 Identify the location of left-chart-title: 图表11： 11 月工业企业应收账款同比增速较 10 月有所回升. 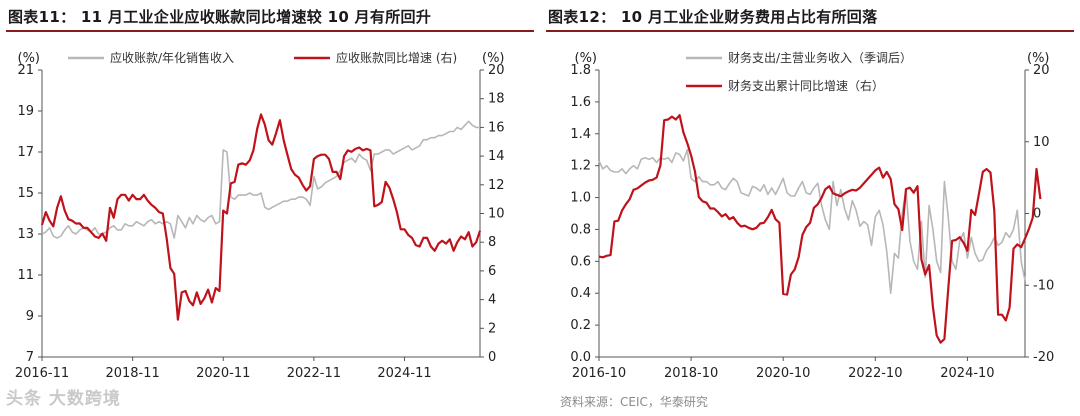
(220, 17).